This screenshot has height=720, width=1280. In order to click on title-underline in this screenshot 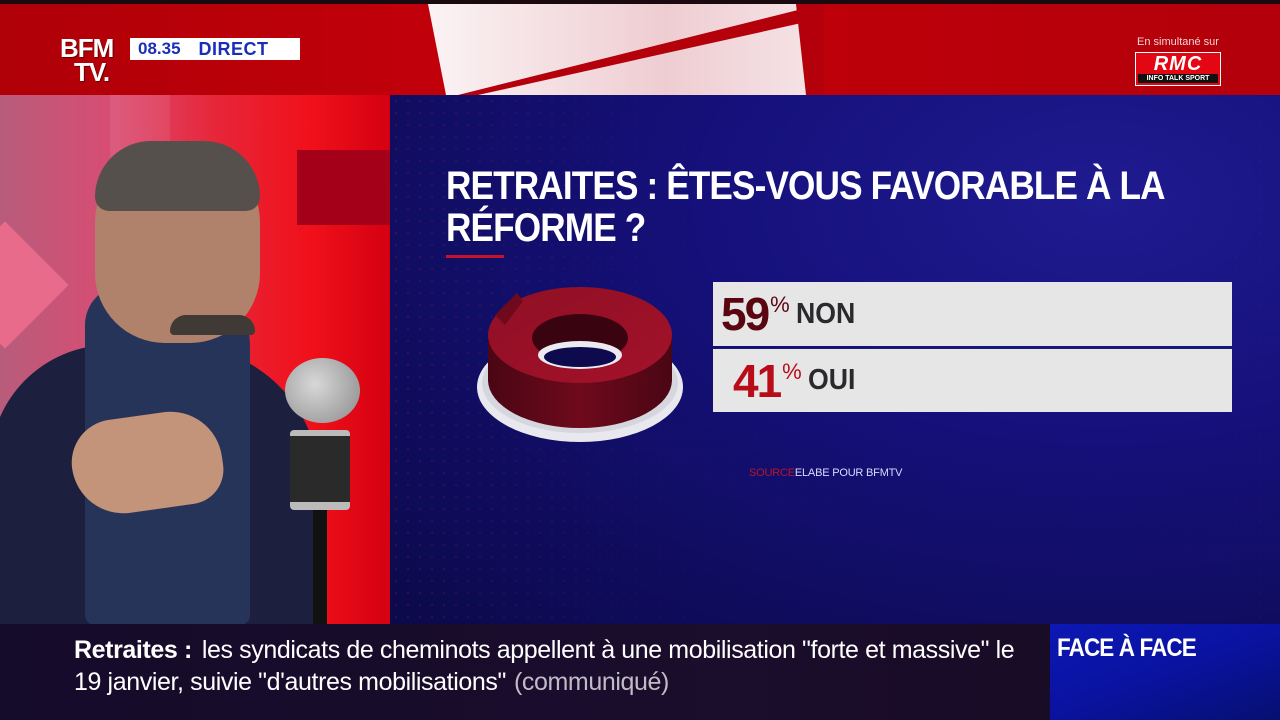, I will do `click(475, 256)`.